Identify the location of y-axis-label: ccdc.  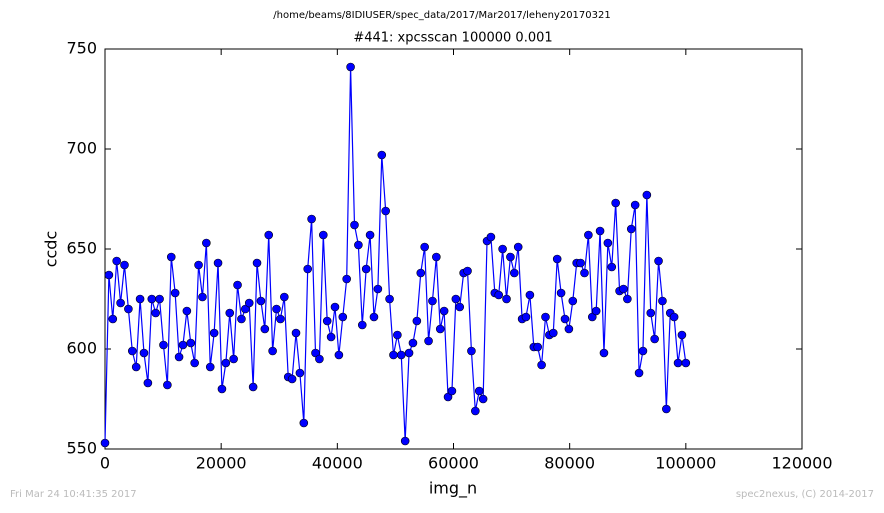
(51, 249).